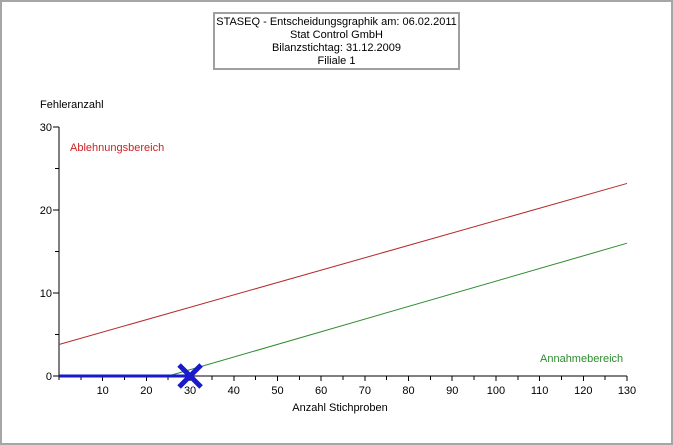  I want to click on x-tick-label: 40, so click(234, 391).